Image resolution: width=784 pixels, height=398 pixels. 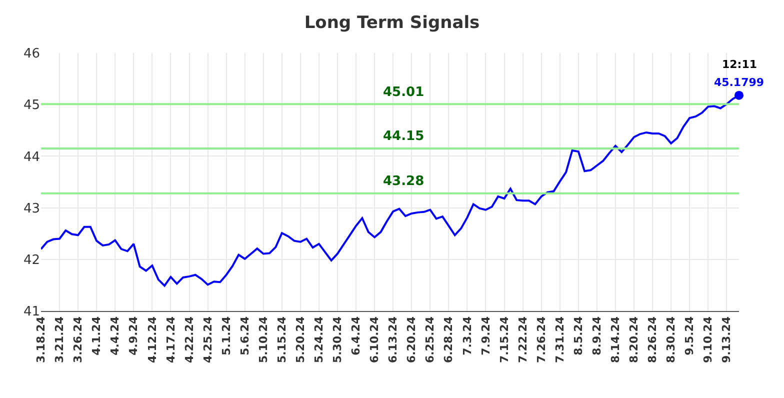 I want to click on data-label: 45.1799, so click(x=739, y=82).